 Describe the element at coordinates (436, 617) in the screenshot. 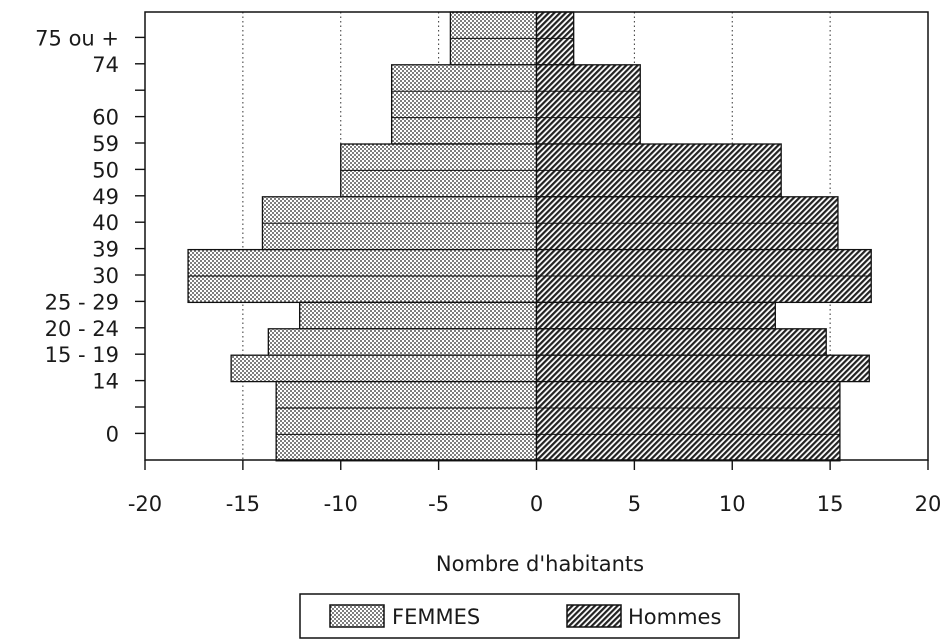

I see `legend-label-femmes: FEMMES` at that location.